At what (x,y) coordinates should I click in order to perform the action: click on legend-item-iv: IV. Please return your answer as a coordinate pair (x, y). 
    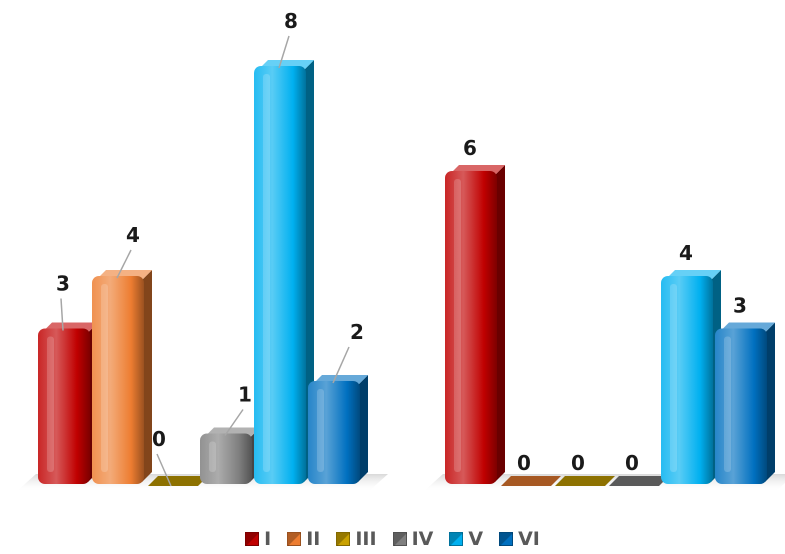
    Looking at the image, I should click on (413, 539).